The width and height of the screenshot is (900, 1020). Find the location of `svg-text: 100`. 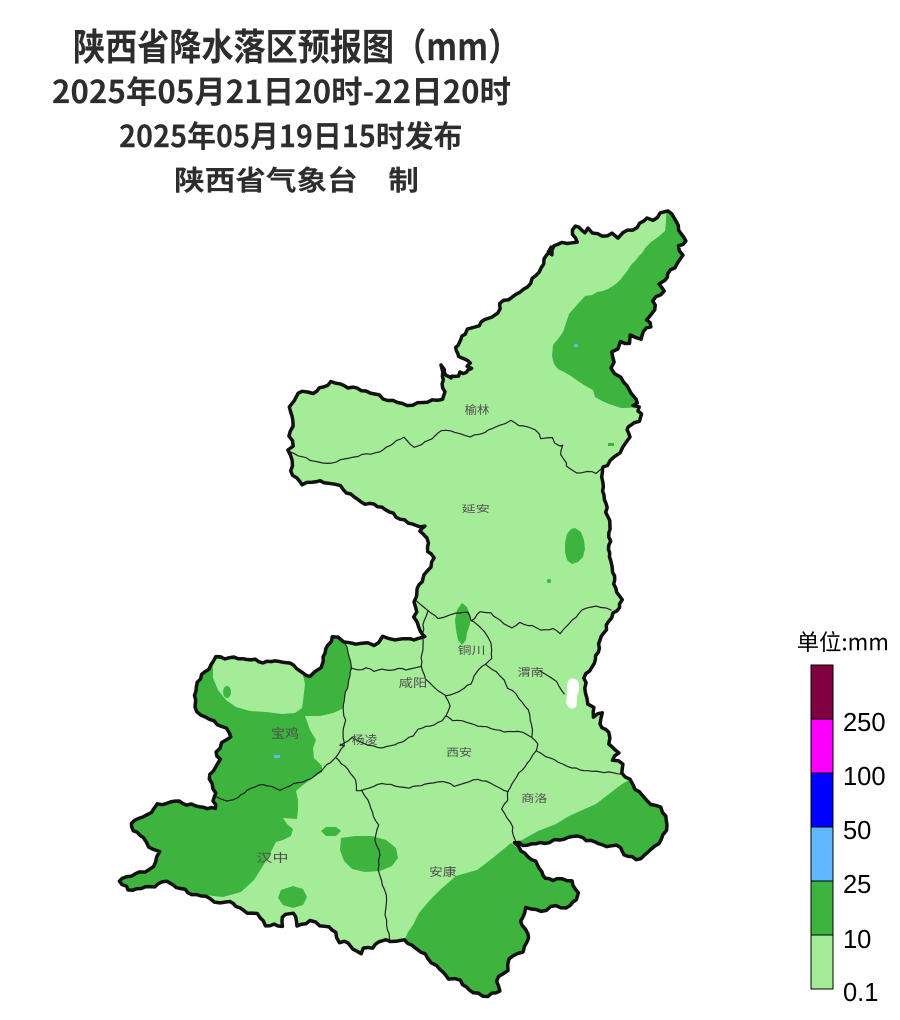

svg-text: 100 is located at coordinates (864, 777).